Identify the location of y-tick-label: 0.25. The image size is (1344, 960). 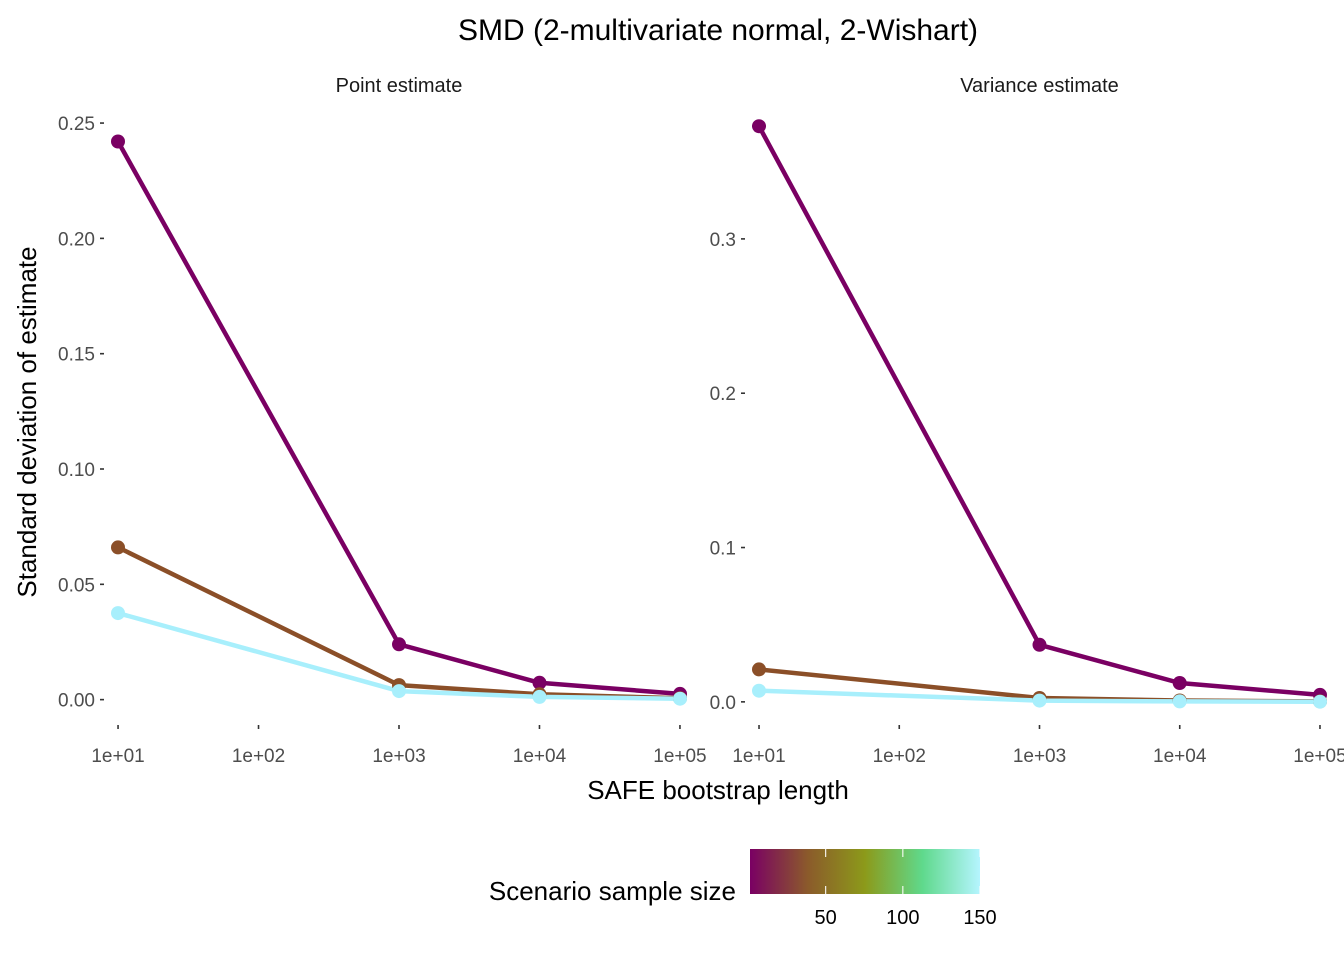
(76, 124).